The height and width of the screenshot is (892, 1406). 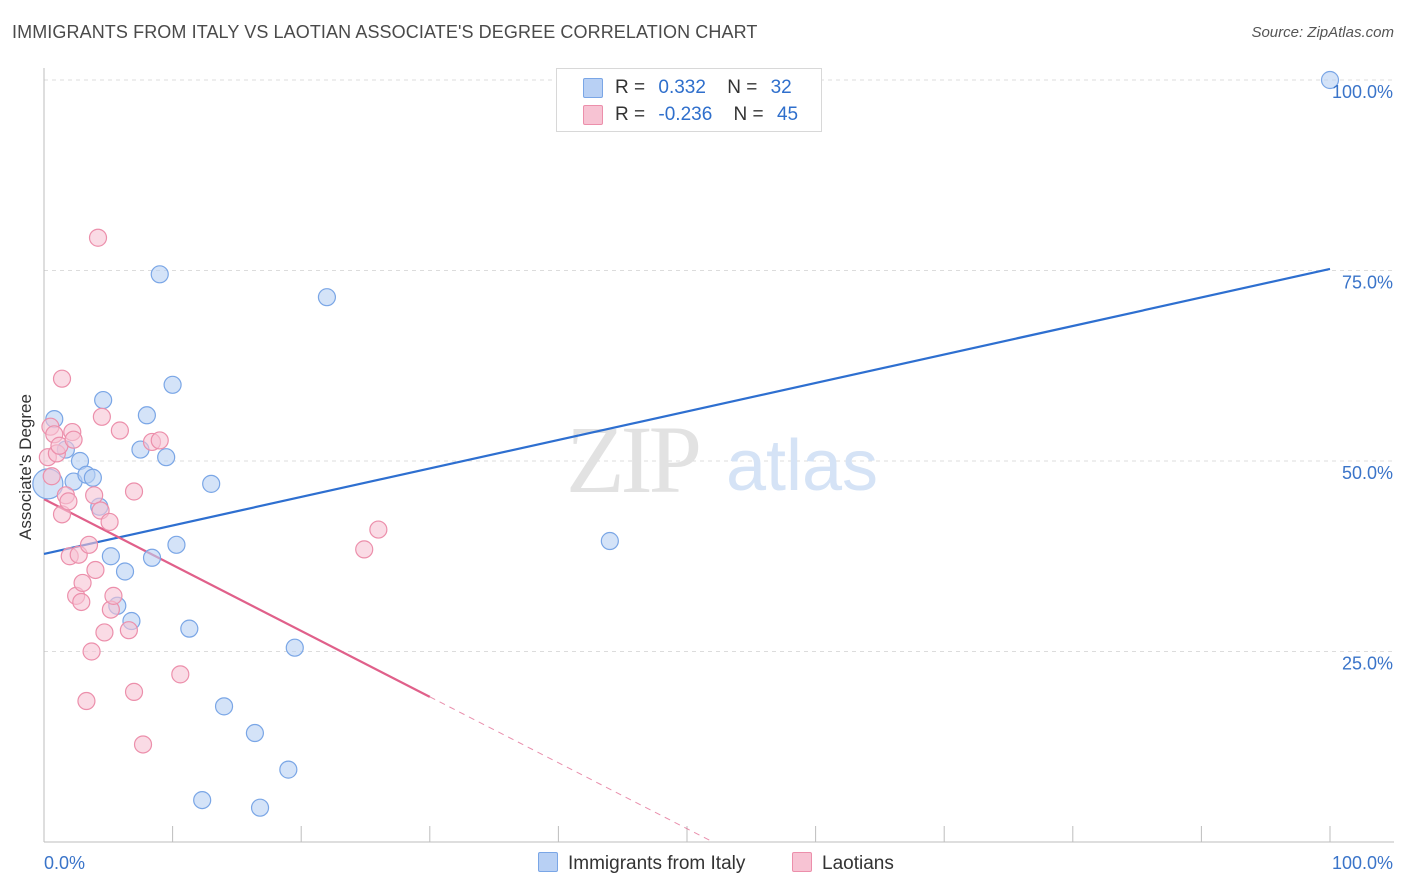 What do you see at coordinates (64, 863) in the screenshot?
I see `x-tick-label: 0.0%` at bounding box center [64, 863].